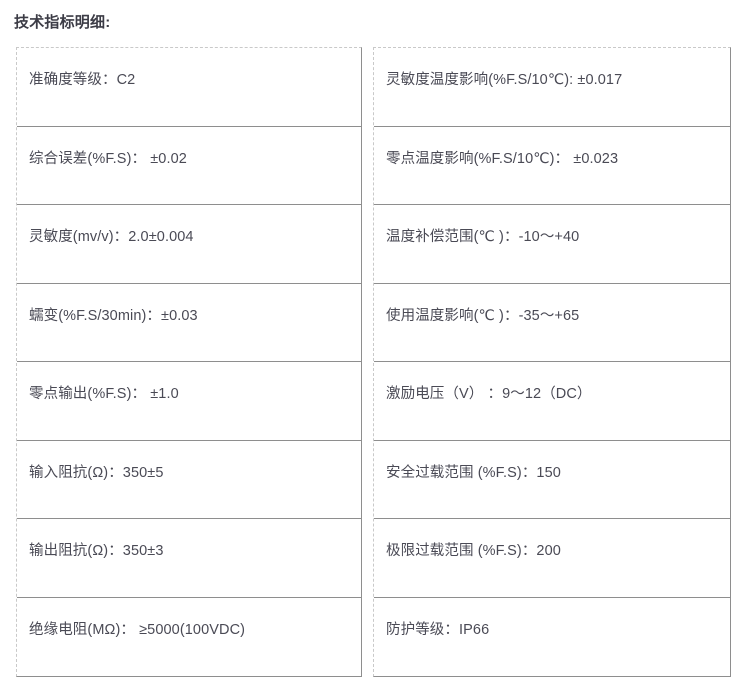  Describe the element at coordinates (113, 315) in the screenshot. I see `spec-cell-creep: 蠕变(%F.S/30min)：±0.03` at that location.